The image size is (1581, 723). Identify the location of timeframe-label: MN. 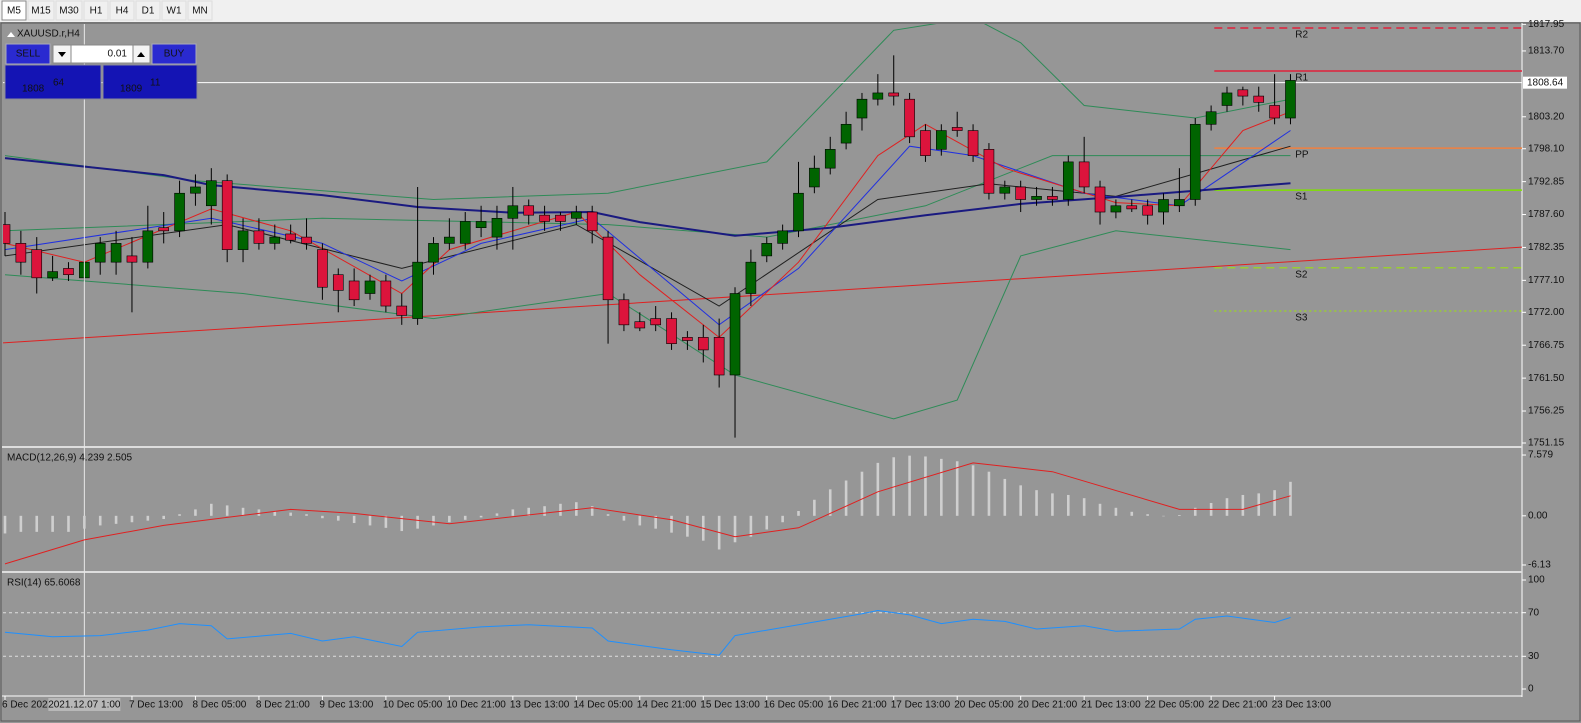
(200, 11).